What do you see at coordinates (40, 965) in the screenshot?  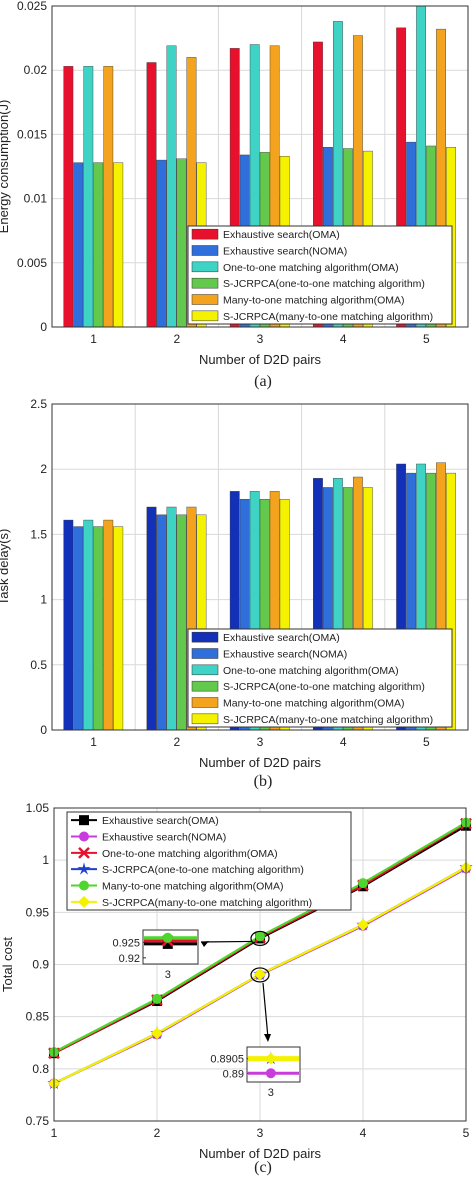 I see `y-tick-label: 0.9` at bounding box center [40, 965].